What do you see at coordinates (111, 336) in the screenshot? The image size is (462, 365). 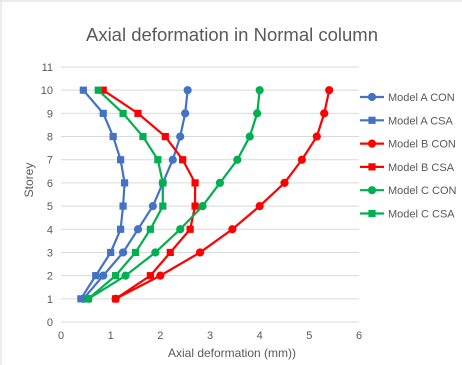 I see `x-tick-label-1: 1` at bounding box center [111, 336].